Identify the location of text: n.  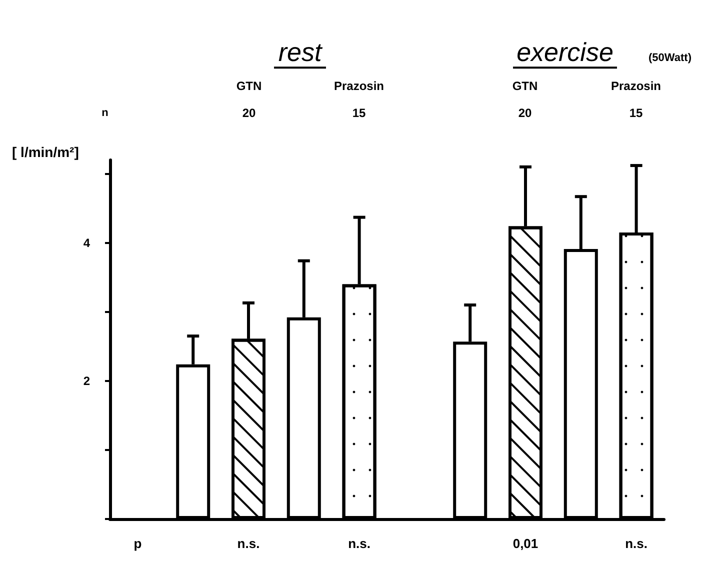
(105, 113).